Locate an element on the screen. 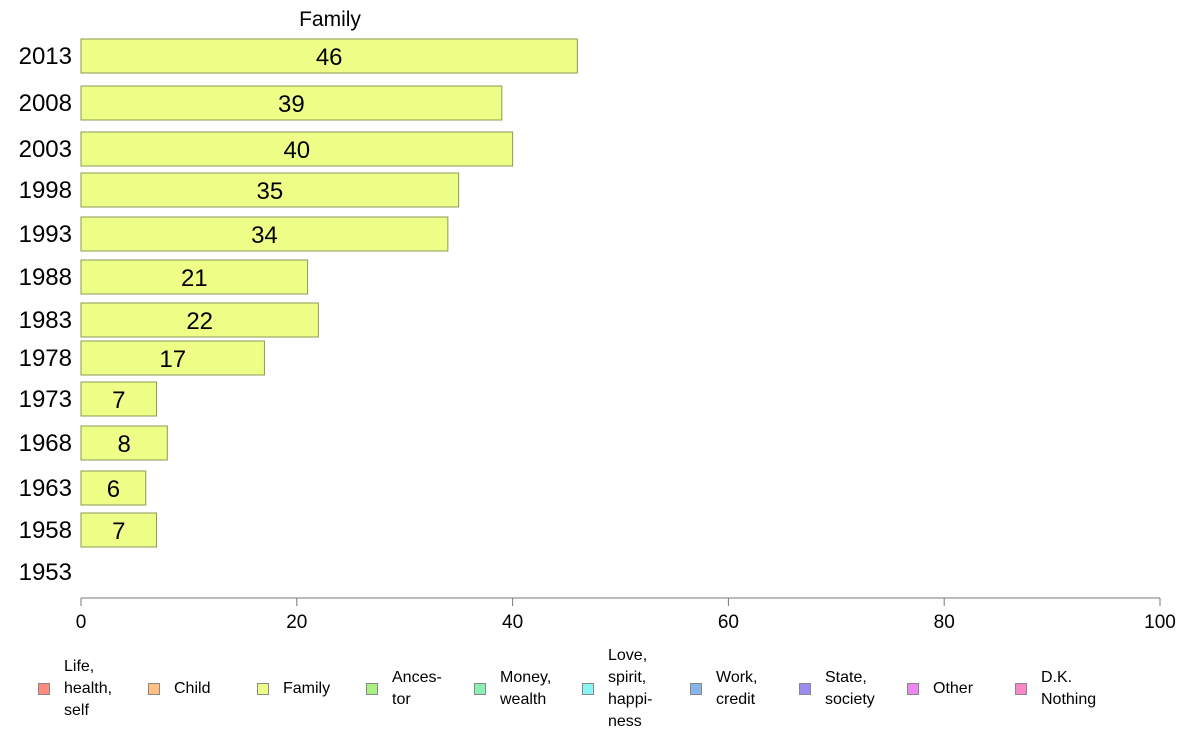 The height and width of the screenshot is (736, 1188). bar-value-label: 22 is located at coordinates (199, 321).